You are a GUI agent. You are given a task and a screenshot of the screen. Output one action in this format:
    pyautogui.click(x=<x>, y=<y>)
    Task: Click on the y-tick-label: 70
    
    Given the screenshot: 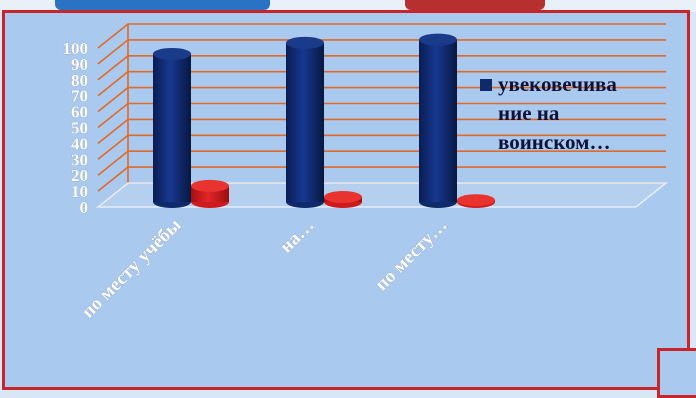 What is the action you would take?
    pyautogui.click(x=79, y=96)
    